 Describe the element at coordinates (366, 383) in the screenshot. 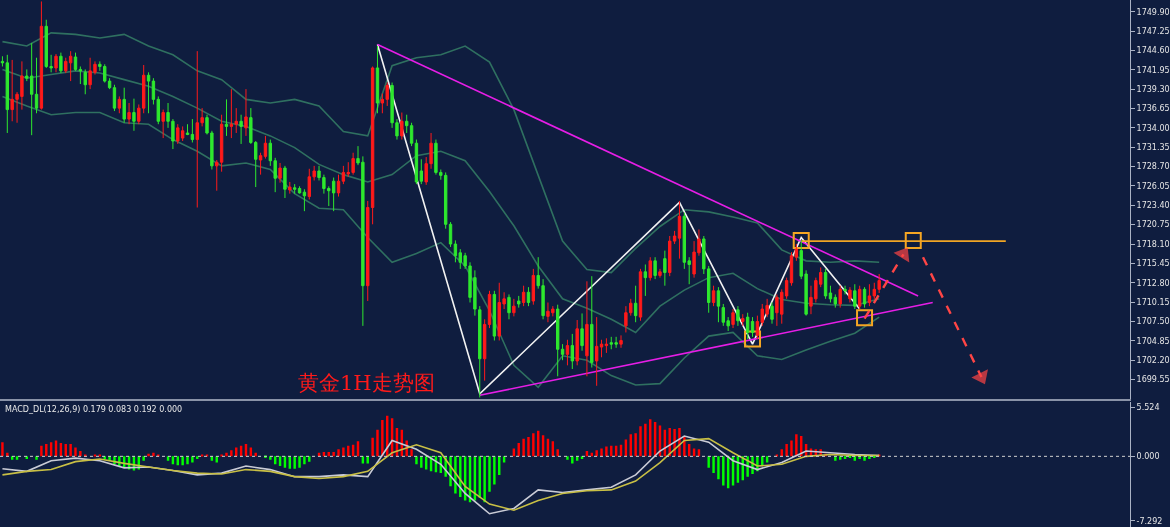

I see `text: 黄金1H走势图` at that location.